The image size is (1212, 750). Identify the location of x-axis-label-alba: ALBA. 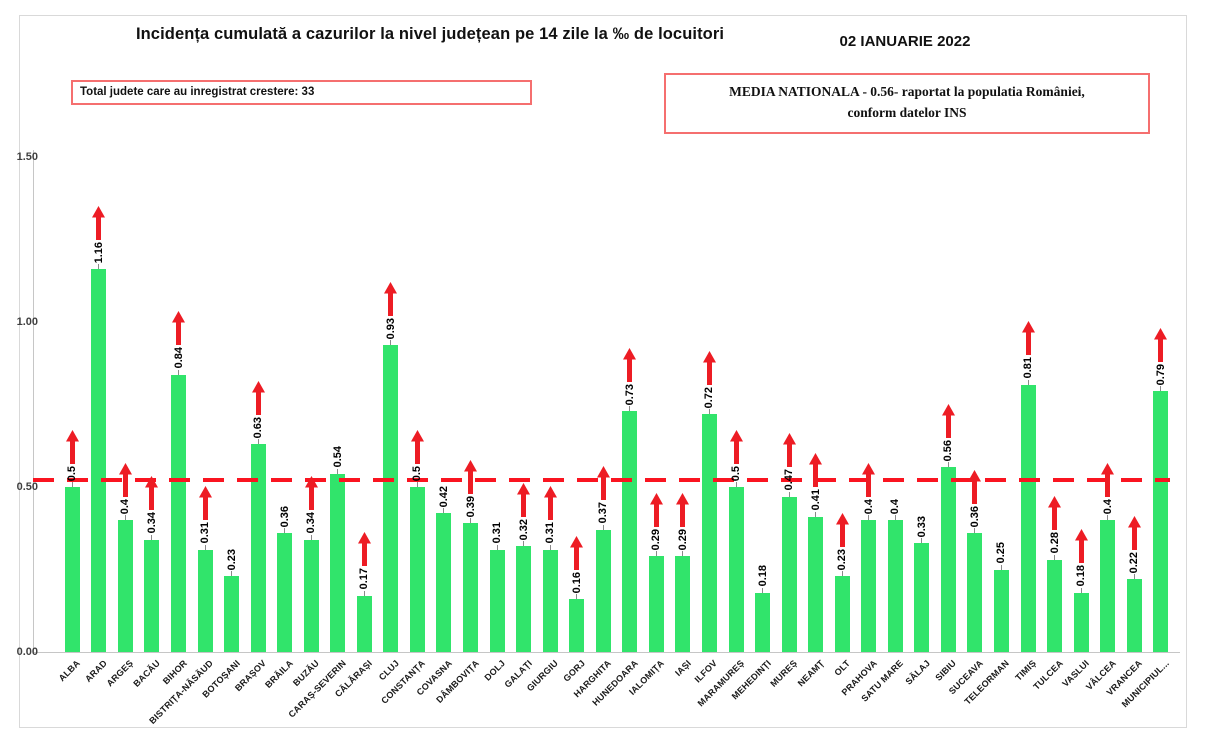
(70, 671).